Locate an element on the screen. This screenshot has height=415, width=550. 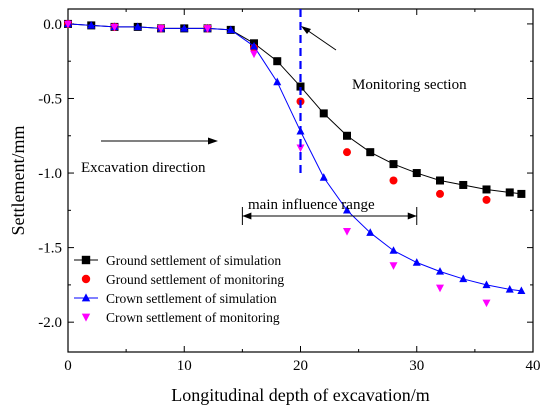
y-axis-title: Settlement/mm is located at coordinates (18, 181).